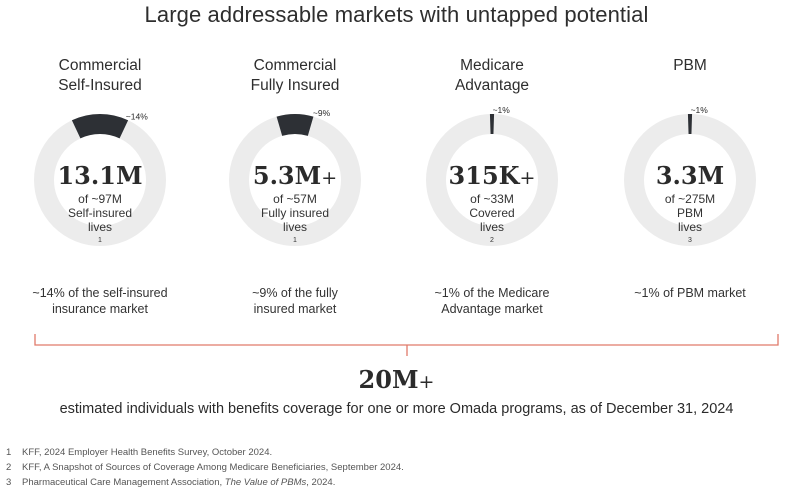 This screenshot has height=491, width=793. What do you see at coordinates (492, 240) in the screenshot?
I see `footnote-ref: 2` at bounding box center [492, 240].